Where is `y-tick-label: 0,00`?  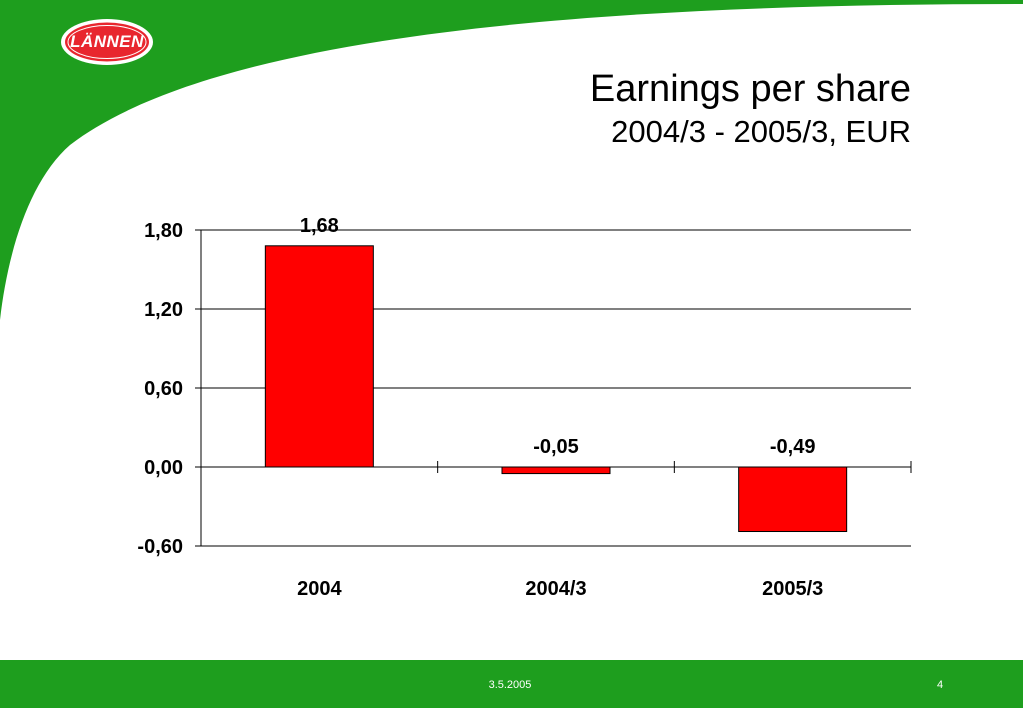 y-tick-label: 0,00 is located at coordinates (163, 468).